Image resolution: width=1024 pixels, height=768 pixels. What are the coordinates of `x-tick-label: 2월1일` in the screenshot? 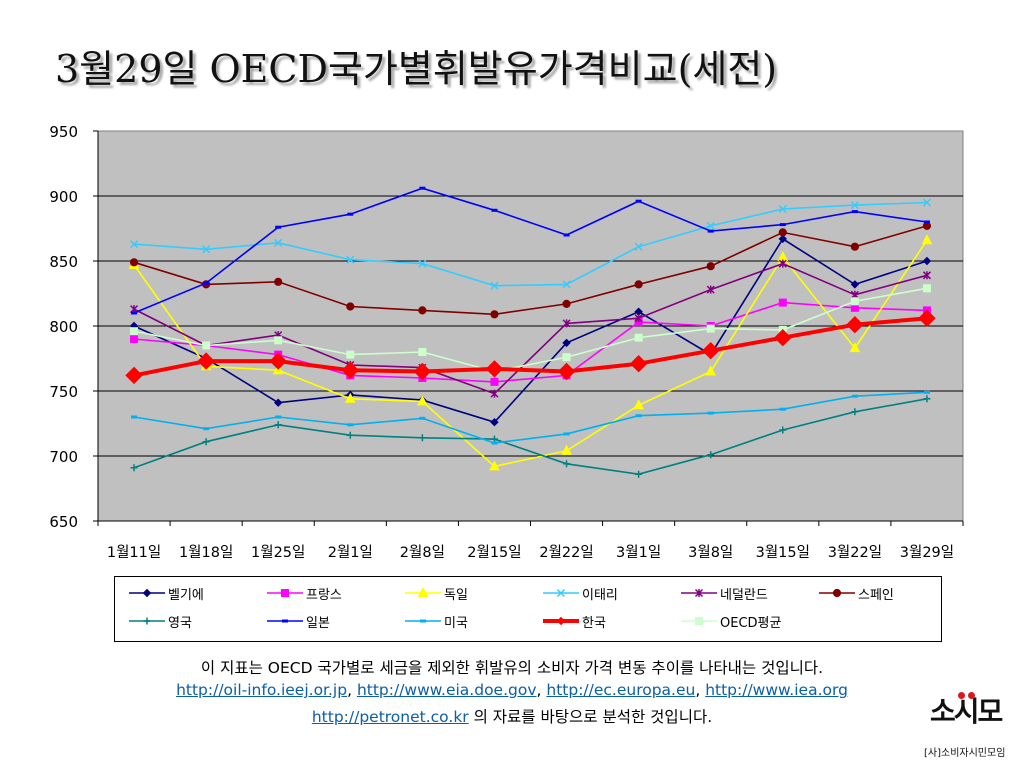 It's located at (350, 552).